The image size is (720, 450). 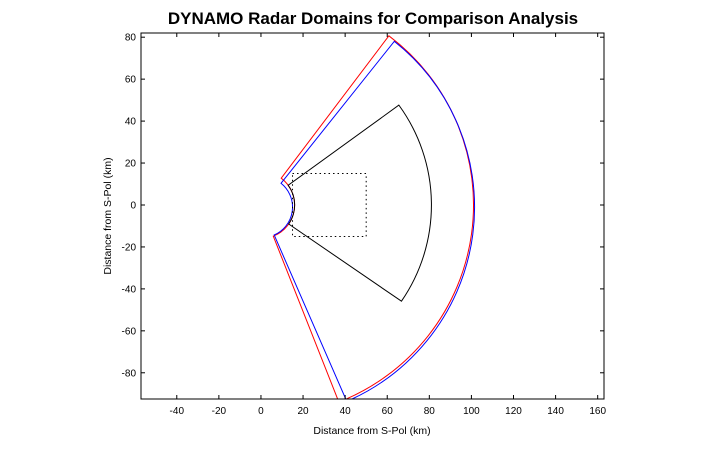 What do you see at coordinates (131, 80) in the screenshot?
I see `y-tick-label: 60` at bounding box center [131, 80].